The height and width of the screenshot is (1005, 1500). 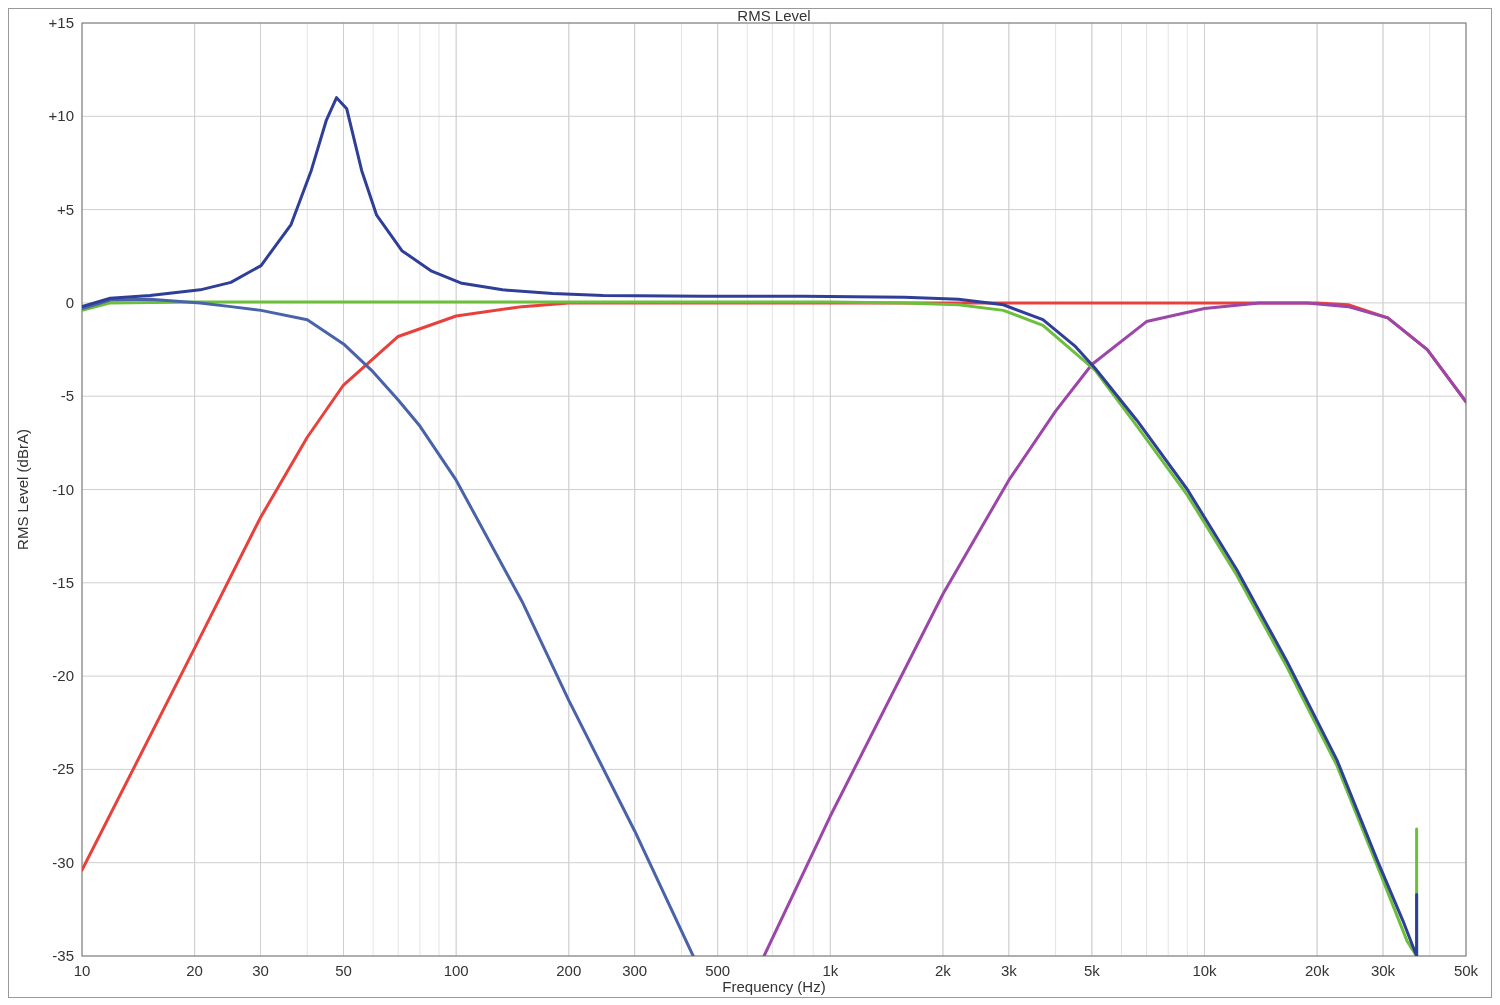 I want to click on x-tick-label: 500, so click(x=718, y=970).